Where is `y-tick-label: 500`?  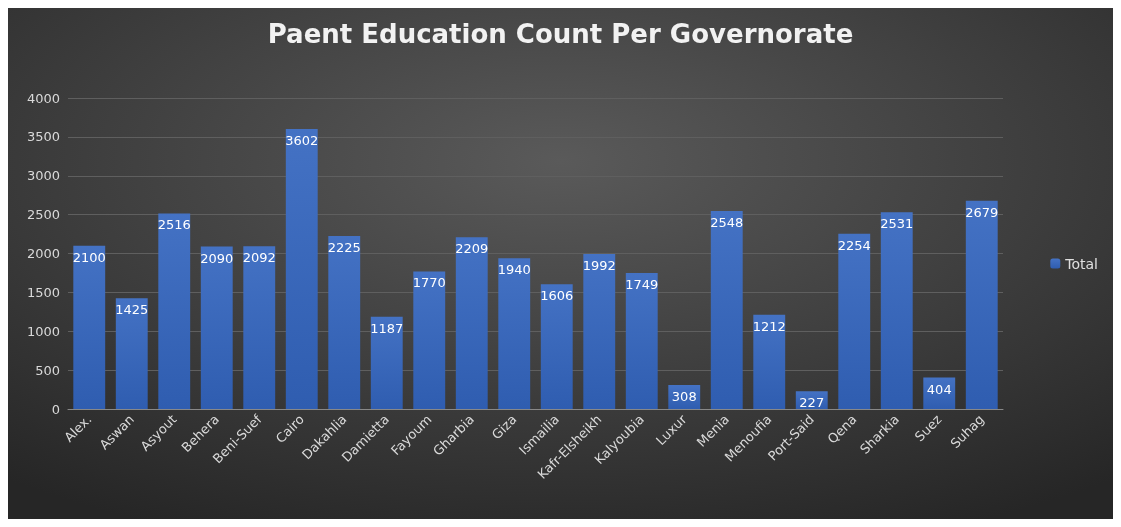
y-tick-label: 500 is located at coordinates (47, 370).